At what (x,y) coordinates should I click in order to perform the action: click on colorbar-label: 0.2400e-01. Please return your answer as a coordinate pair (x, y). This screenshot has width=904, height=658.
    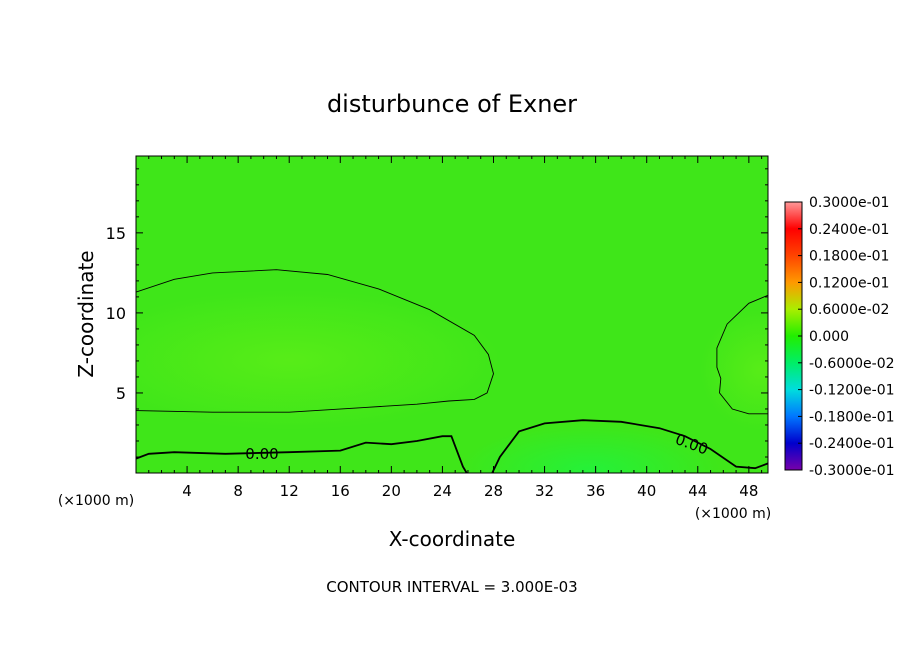
    Looking at the image, I should click on (849, 230).